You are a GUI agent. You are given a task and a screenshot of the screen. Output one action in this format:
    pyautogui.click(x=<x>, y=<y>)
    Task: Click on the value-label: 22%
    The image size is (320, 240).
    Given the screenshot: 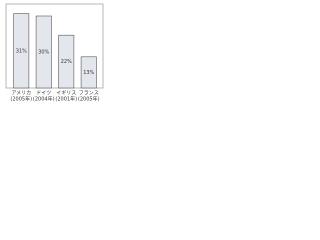 What is the action you would take?
    pyautogui.click(x=66, y=62)
    